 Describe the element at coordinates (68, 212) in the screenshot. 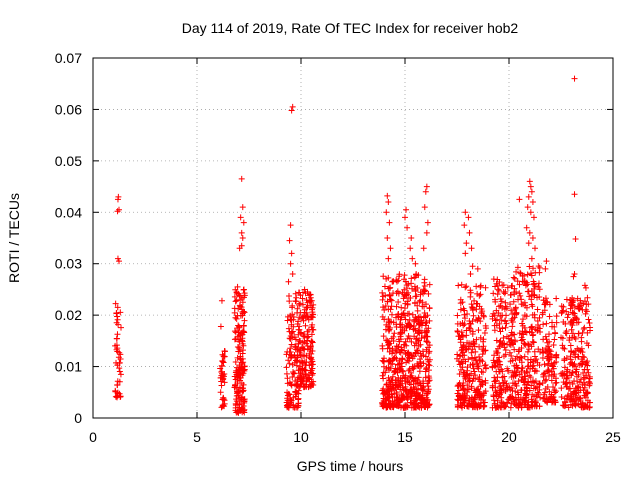

I see `y-tick-label: 0.04` at that location.